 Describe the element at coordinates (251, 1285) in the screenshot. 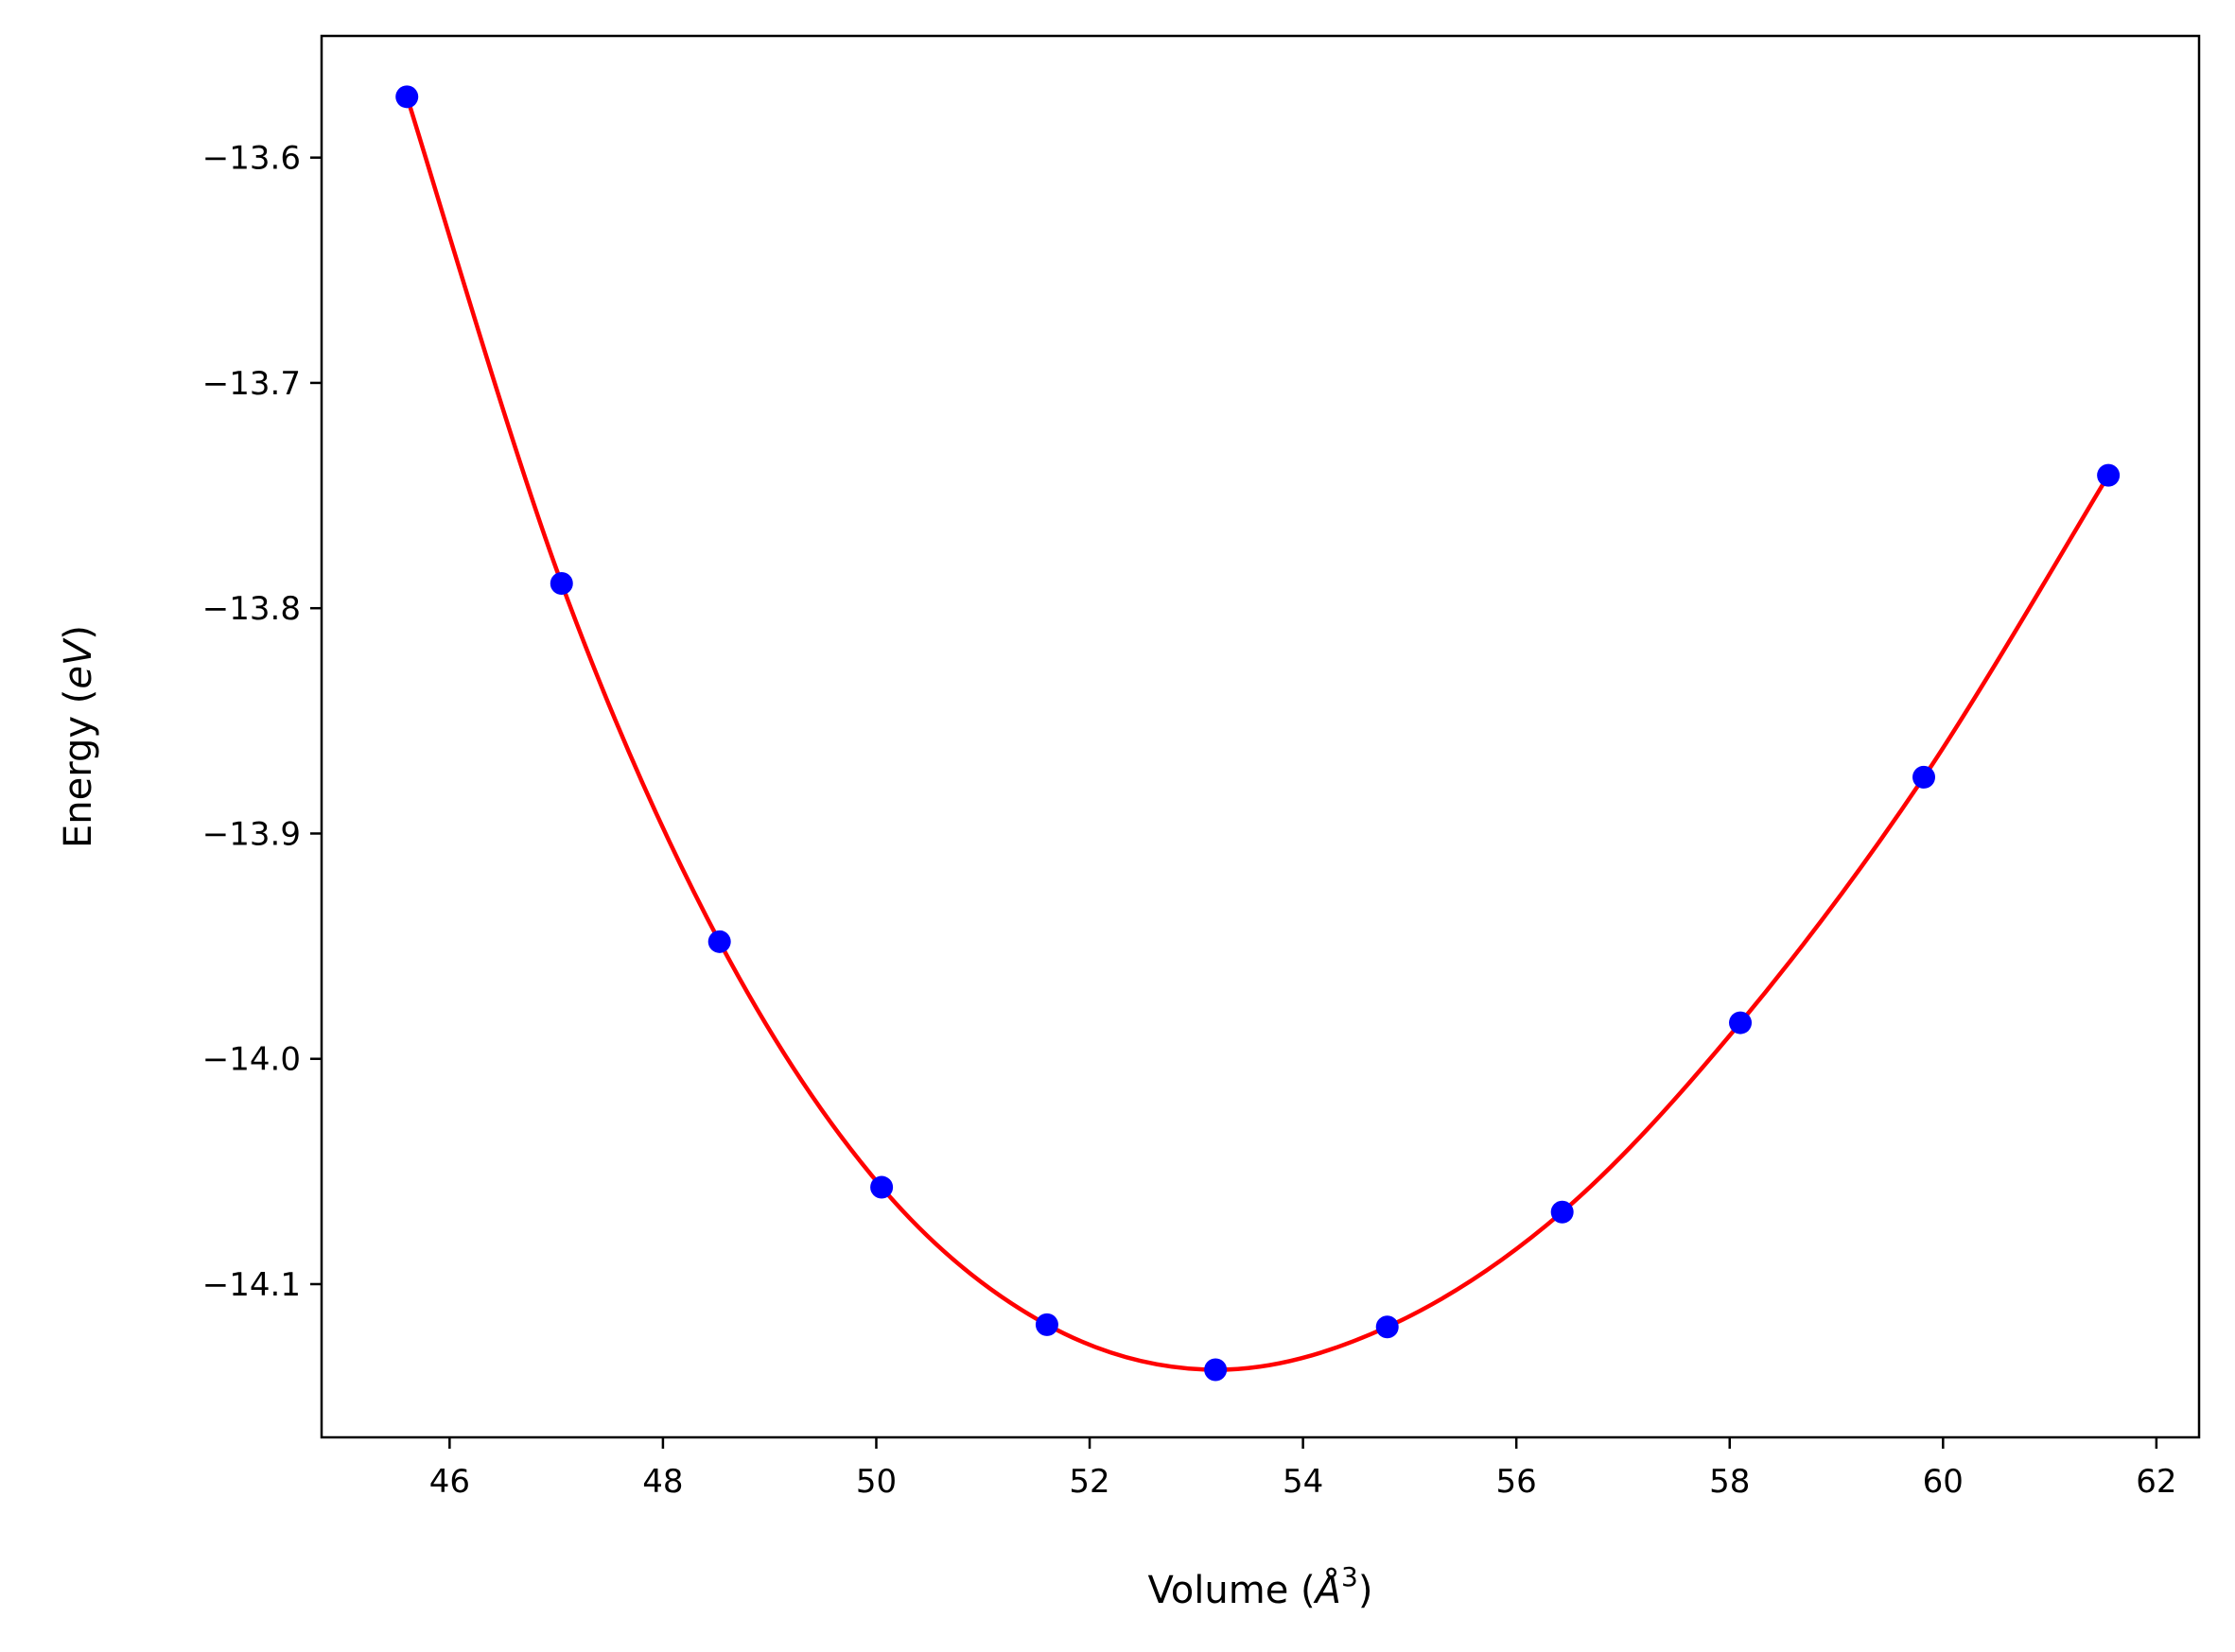

I see `y-tick-label: −14.1` at that location.